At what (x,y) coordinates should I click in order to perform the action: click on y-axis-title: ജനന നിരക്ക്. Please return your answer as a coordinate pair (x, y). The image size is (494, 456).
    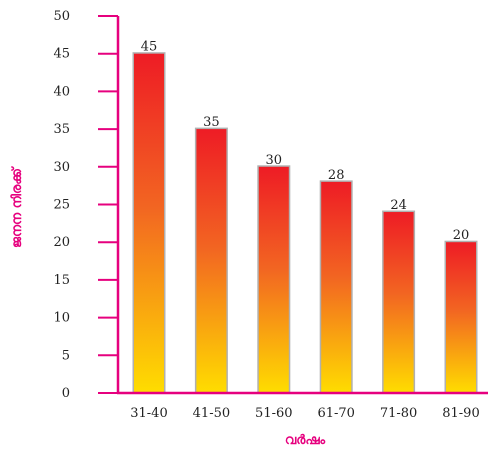
    Looking at the image, I should click on (17, 207).